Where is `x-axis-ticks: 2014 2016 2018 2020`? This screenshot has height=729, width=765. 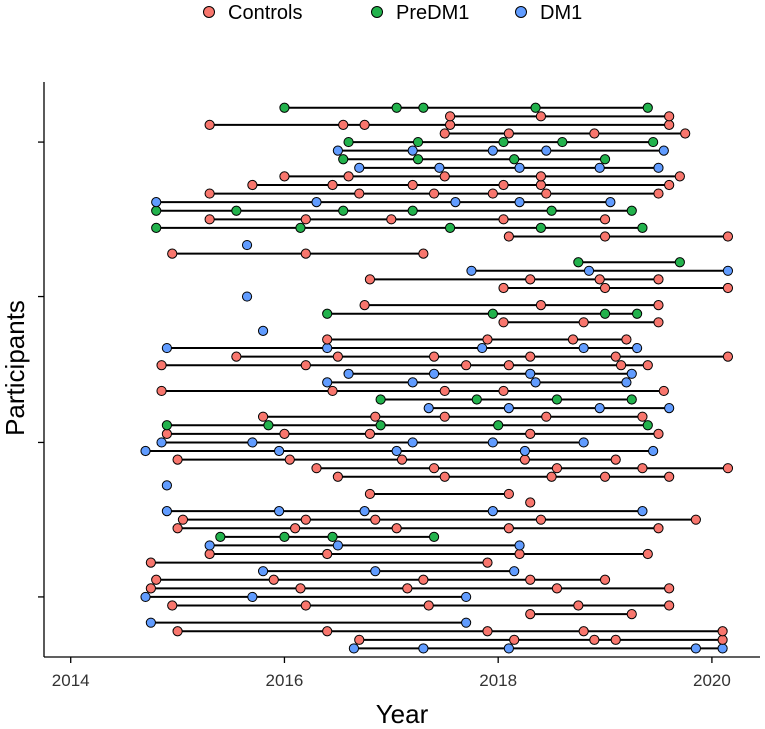 x-axis-ticks: 2014 2016 2018 2020 is located at coordinates (391, 673).